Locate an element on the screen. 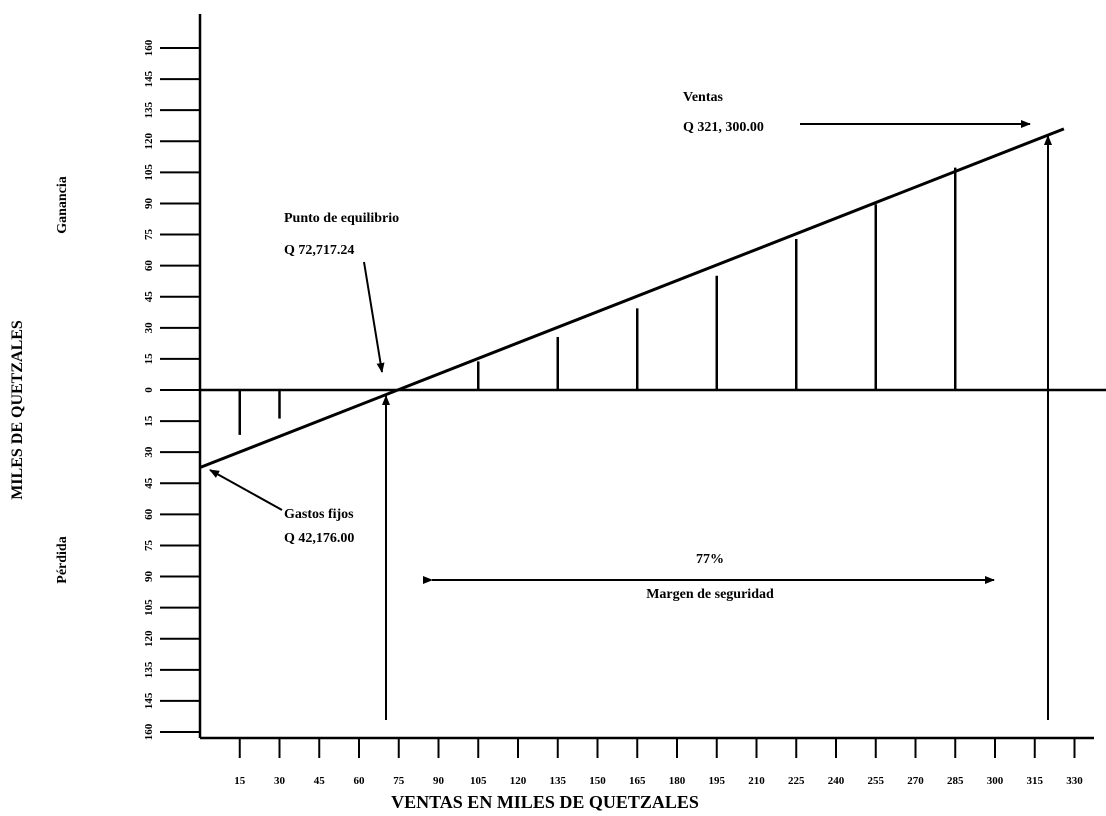 The width and height of the screenshot is (1106, 816). x-tick-label: 105 is located at coordinates (478, 781).